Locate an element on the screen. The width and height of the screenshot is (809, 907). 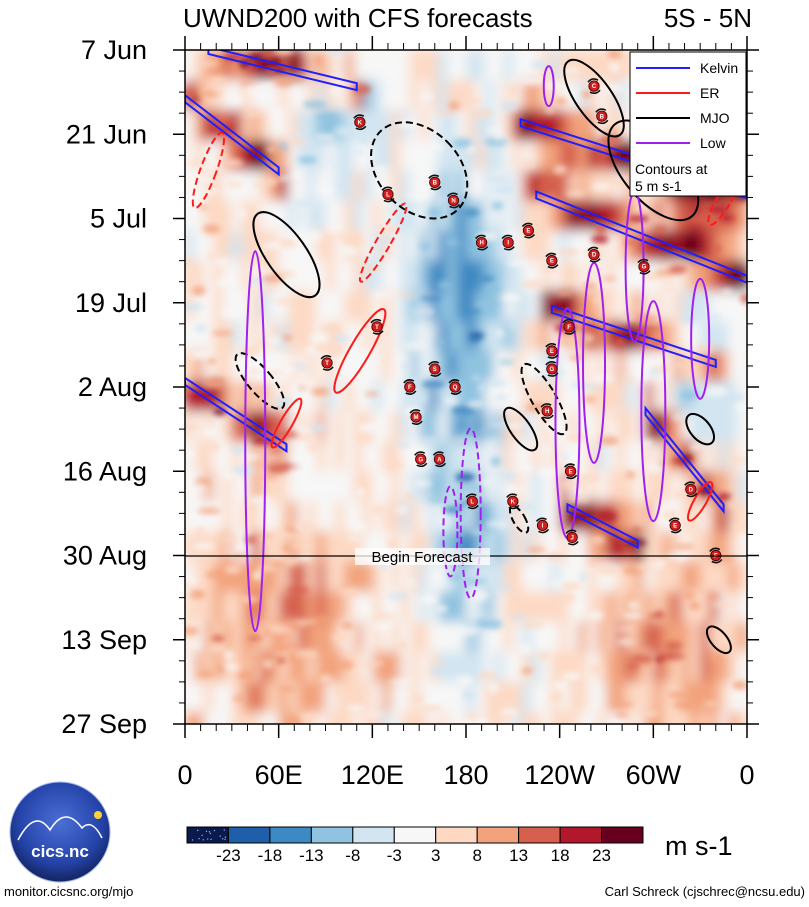
footer-author: Carl Schreck (cjschrec@ncsu.edu) is located at coordinates (705, 891).